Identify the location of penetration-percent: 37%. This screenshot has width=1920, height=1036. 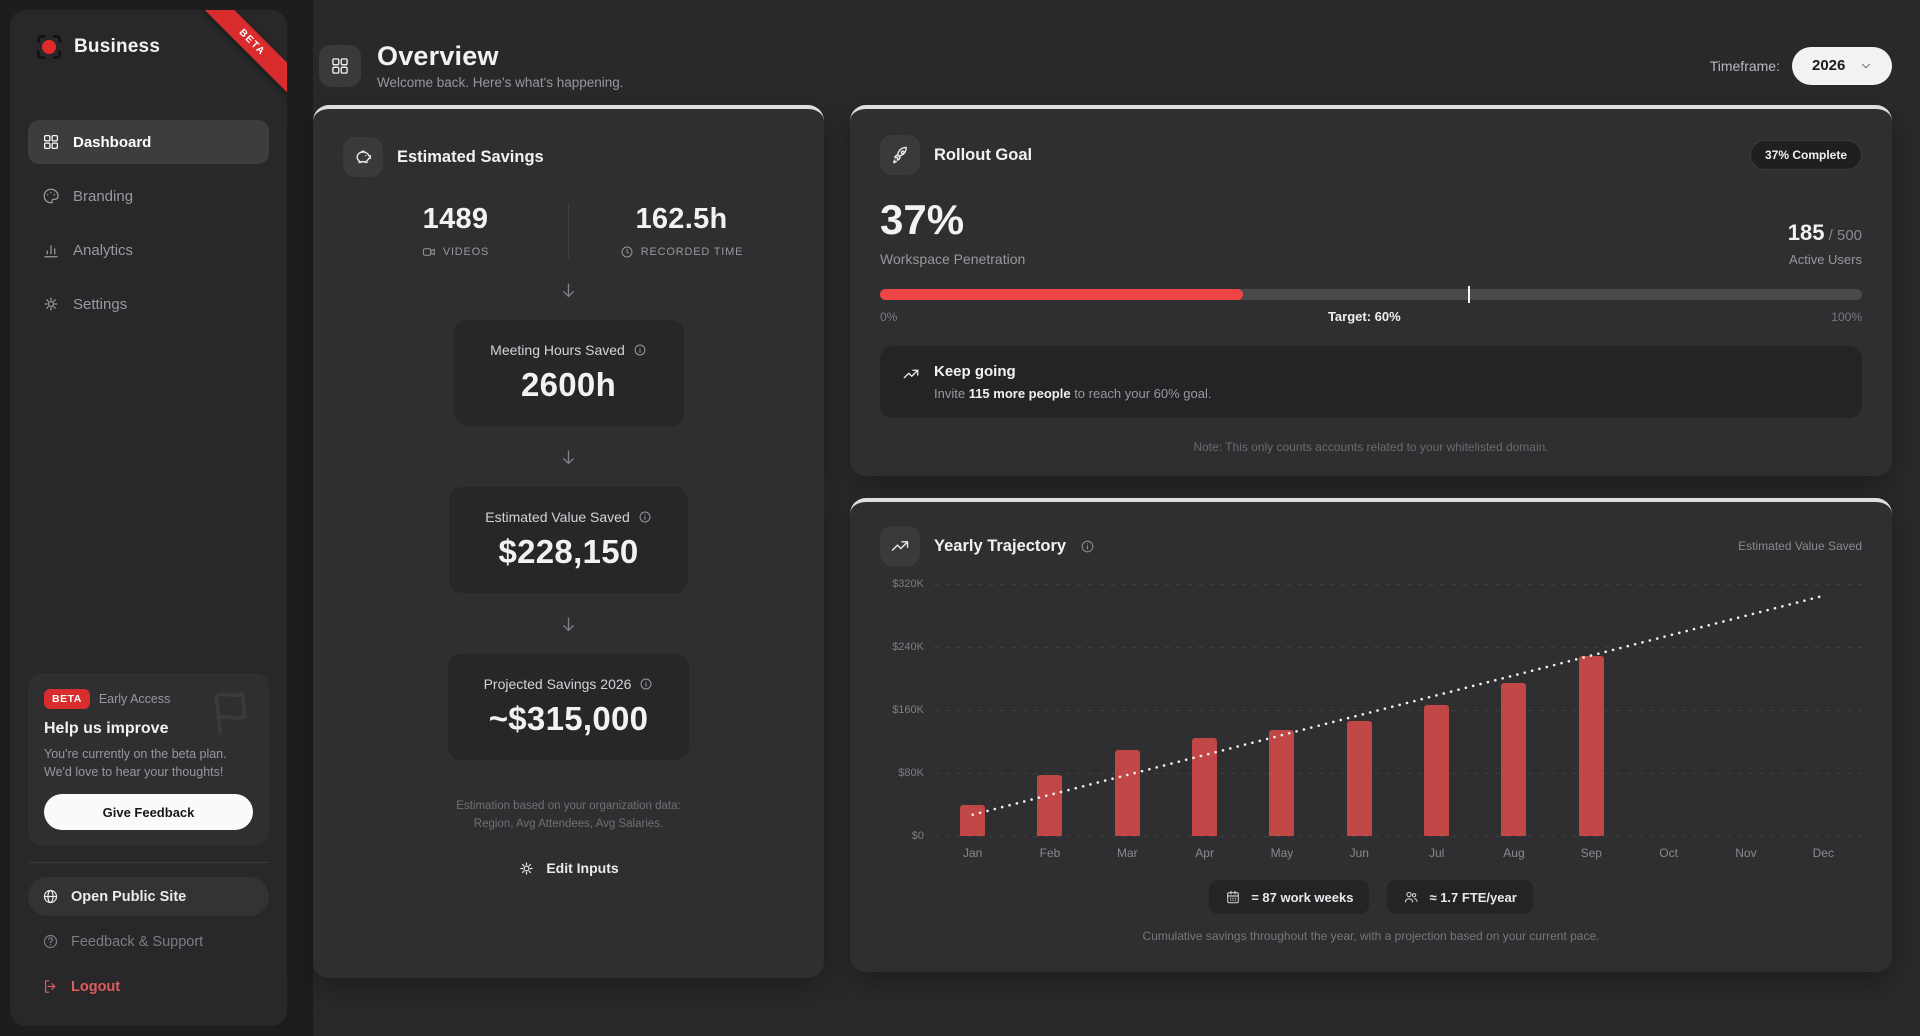
(922, 219).